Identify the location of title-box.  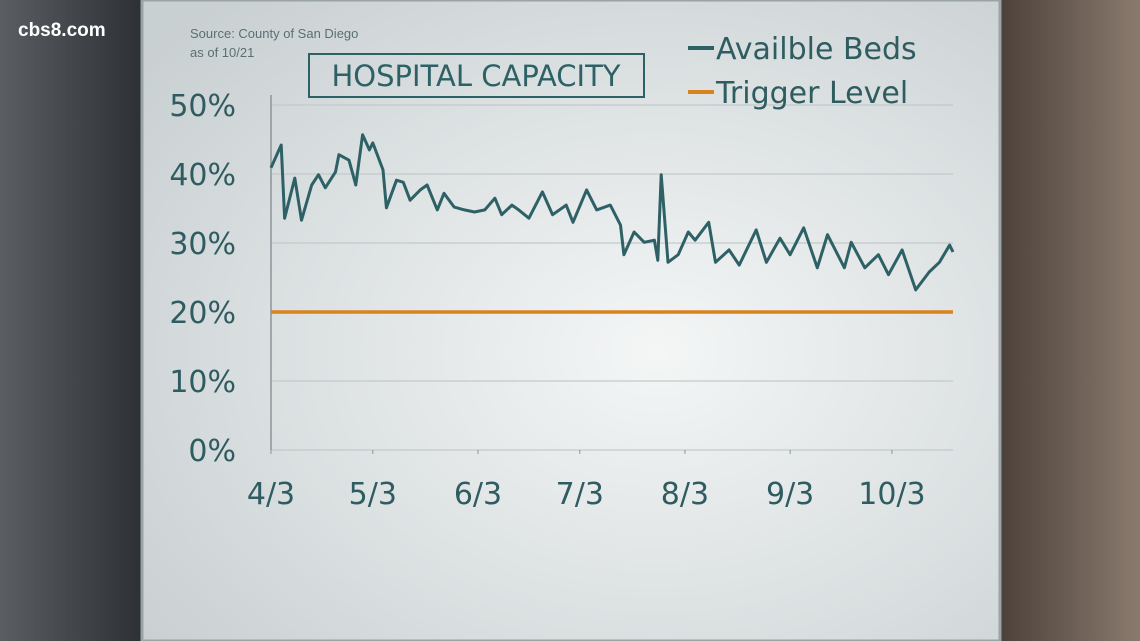
(476, 75).